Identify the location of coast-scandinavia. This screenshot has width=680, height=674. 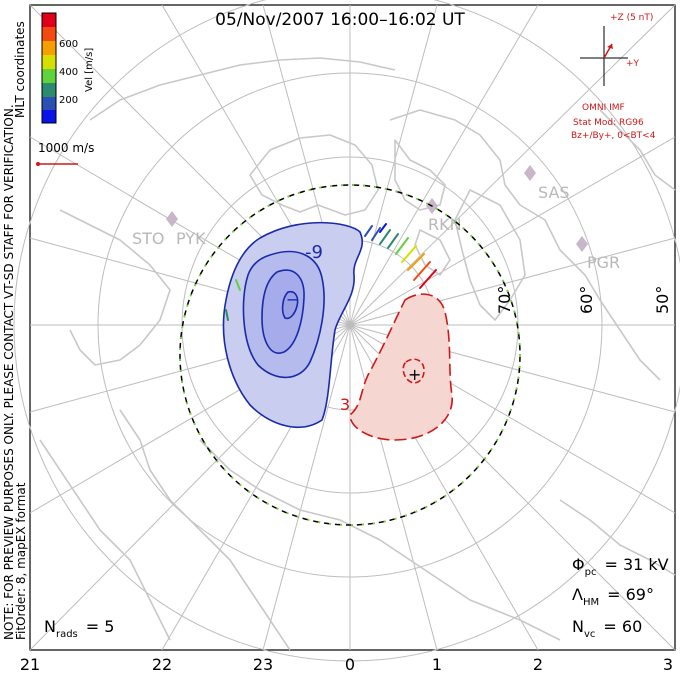
(115, 287).